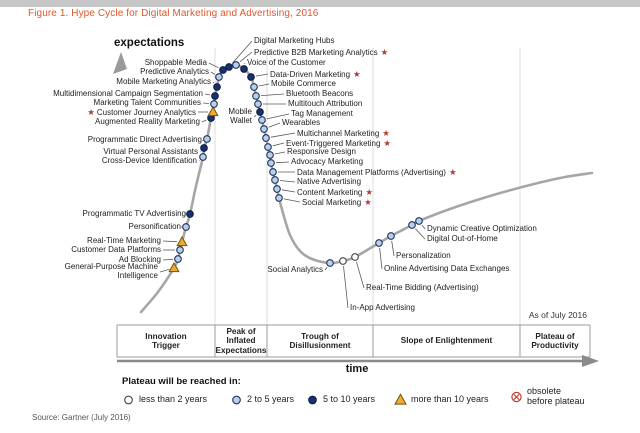  What do you see at coordinates (557, 315) in the screenshot?
I see `as-of-date: As of July 2016` at bounding box center [557, 315].